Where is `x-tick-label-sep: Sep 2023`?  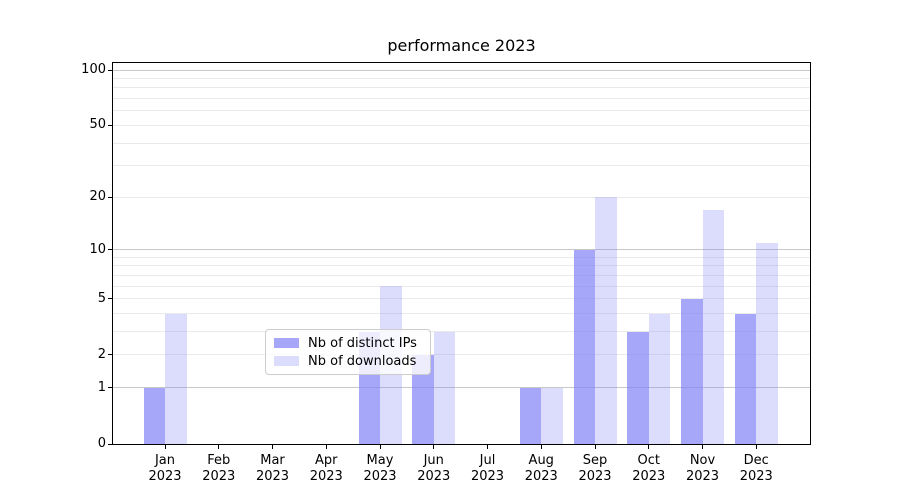 x-tick-label-sep: Sep 2023 is located at coordinates (595, 469).